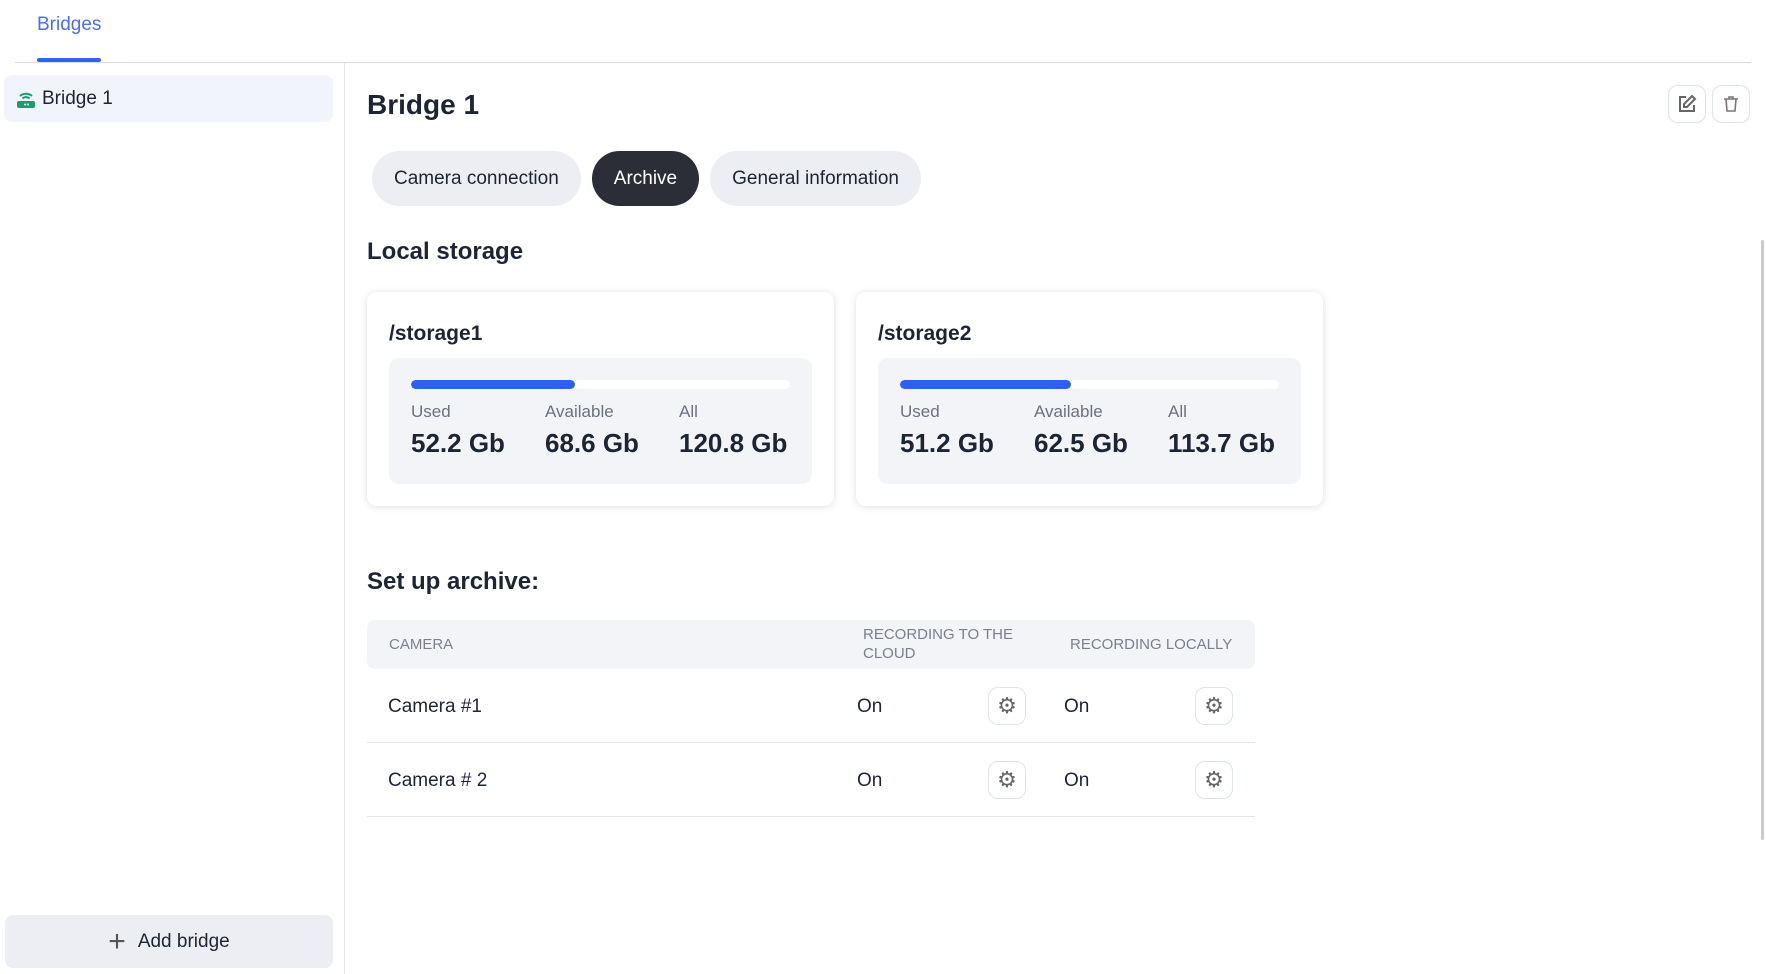 The image size is (1766, 974). What do you see at coordinates (811, 706) in the screenshot?
I see `table-row: Camera #1 On ⚙ On ⚙` at bounding box center [811, 706].